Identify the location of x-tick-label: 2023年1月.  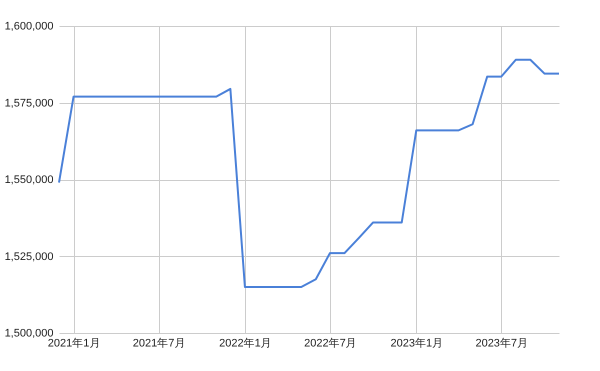
(417, 344).